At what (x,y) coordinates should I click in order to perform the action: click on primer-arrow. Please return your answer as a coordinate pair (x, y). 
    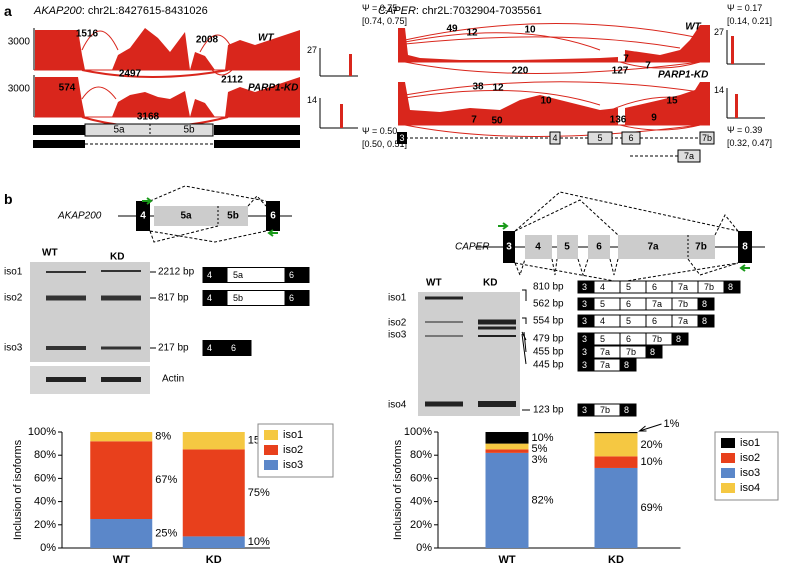
    Looking at the image, I should click on (272, 233).